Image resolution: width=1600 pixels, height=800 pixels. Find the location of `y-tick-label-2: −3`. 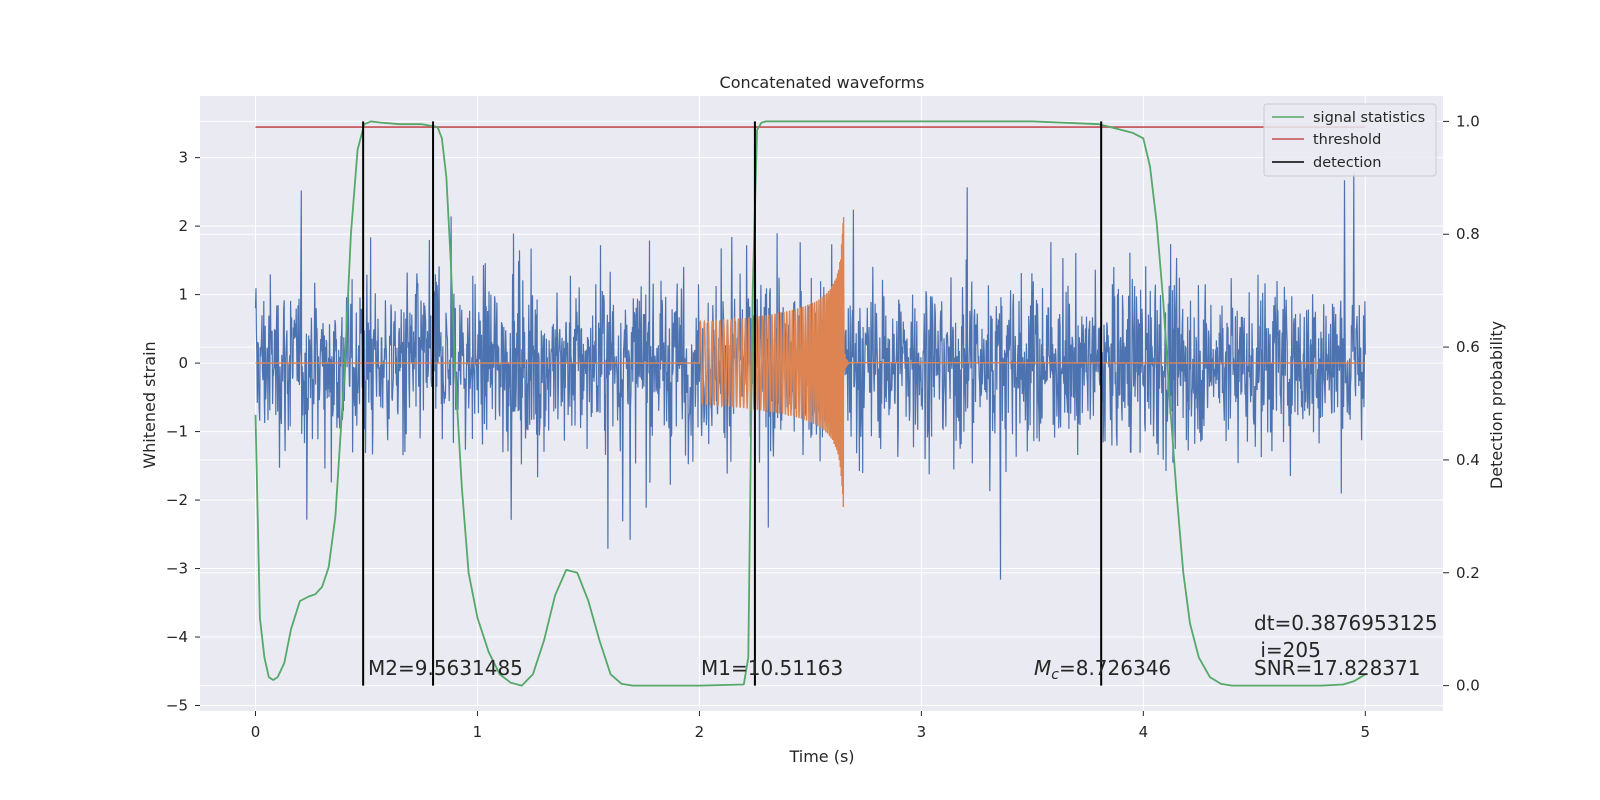

y-tick-label-2: −3 is located at coordinates (177, 569).